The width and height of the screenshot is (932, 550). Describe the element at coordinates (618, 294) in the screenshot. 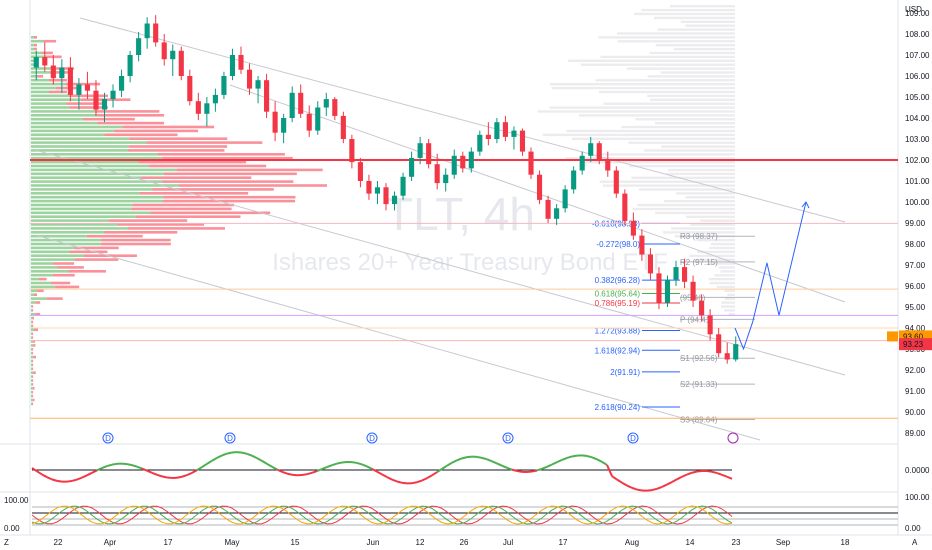

I see `fib-level-label: 0.618(95.64)` at that location.